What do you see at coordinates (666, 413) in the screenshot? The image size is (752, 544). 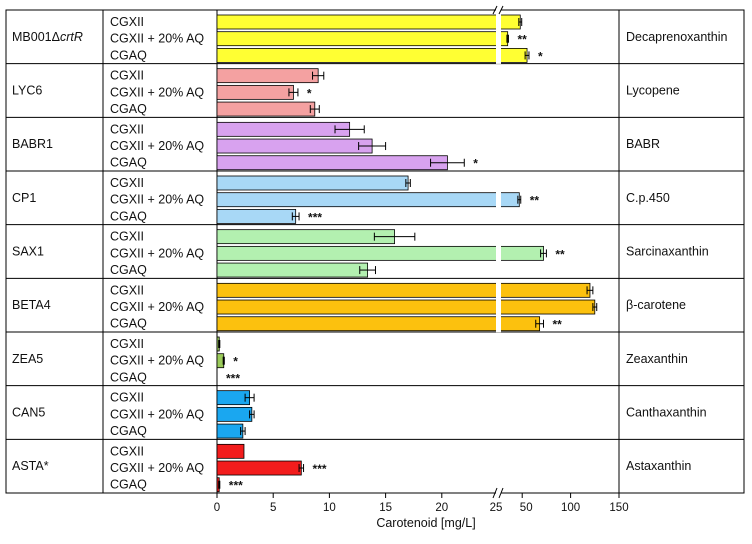 I see `pigment-label: Canthaxanthin` at bounding box center [666, 413].